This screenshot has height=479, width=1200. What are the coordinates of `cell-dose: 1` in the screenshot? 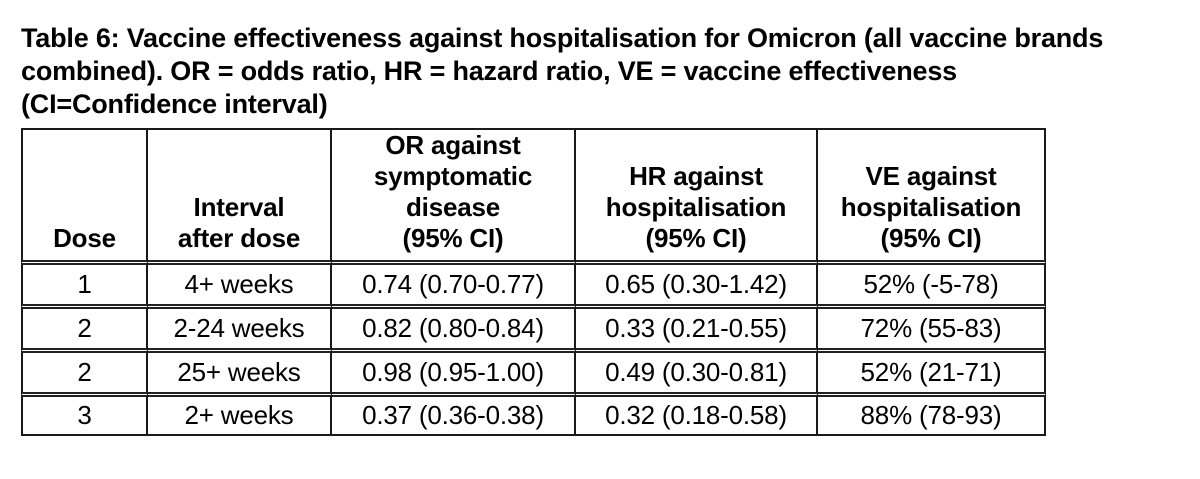 It's located at (84, 282).